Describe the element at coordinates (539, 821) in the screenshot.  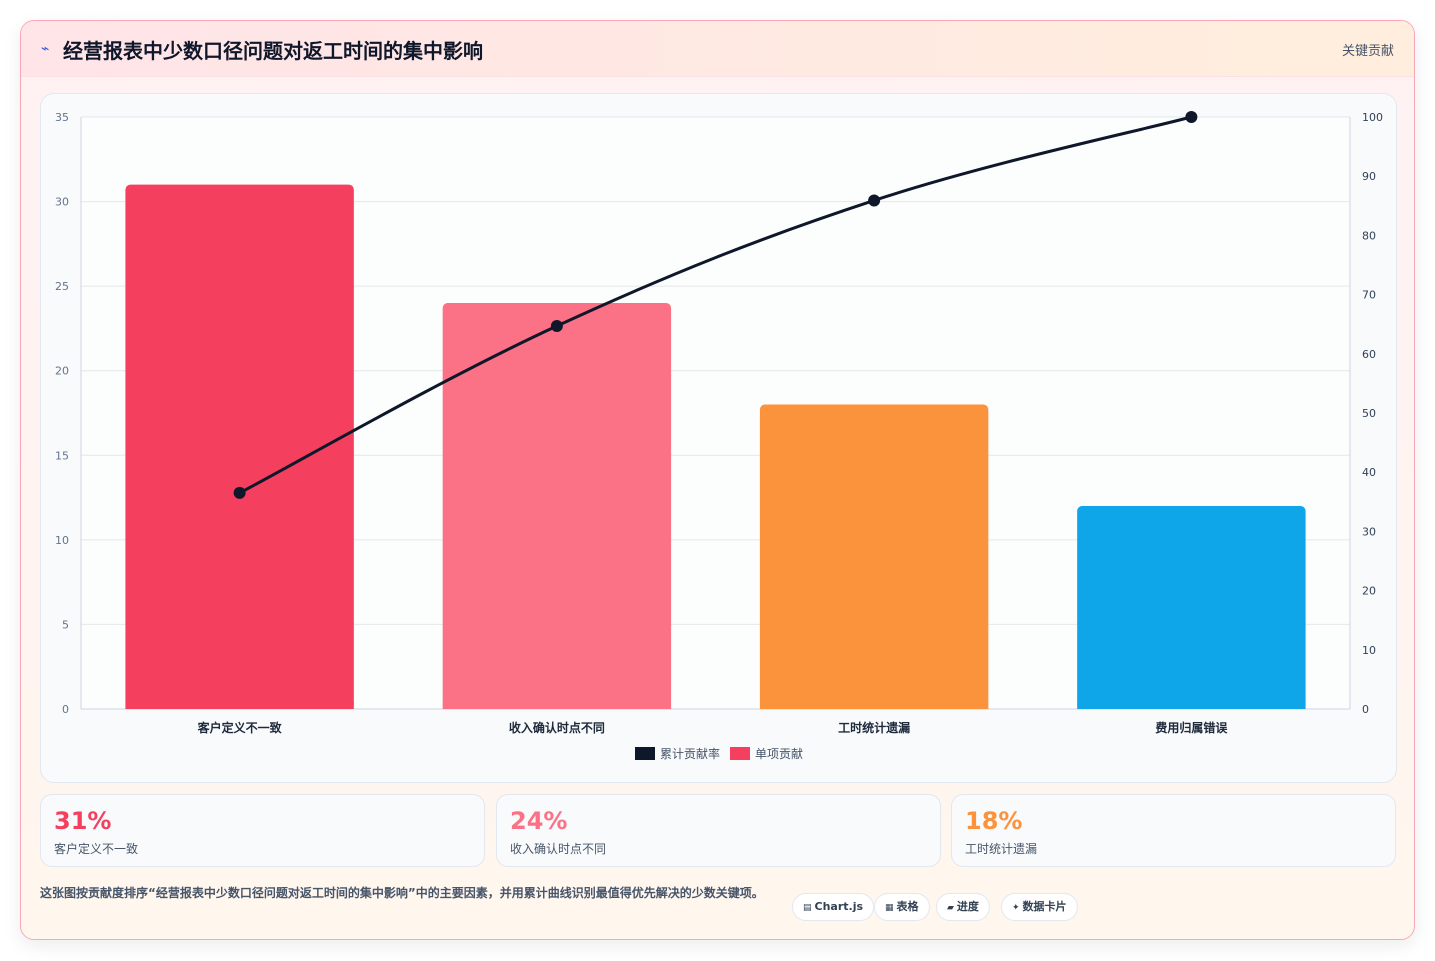
I see `kpi-value: 24%` at that location.